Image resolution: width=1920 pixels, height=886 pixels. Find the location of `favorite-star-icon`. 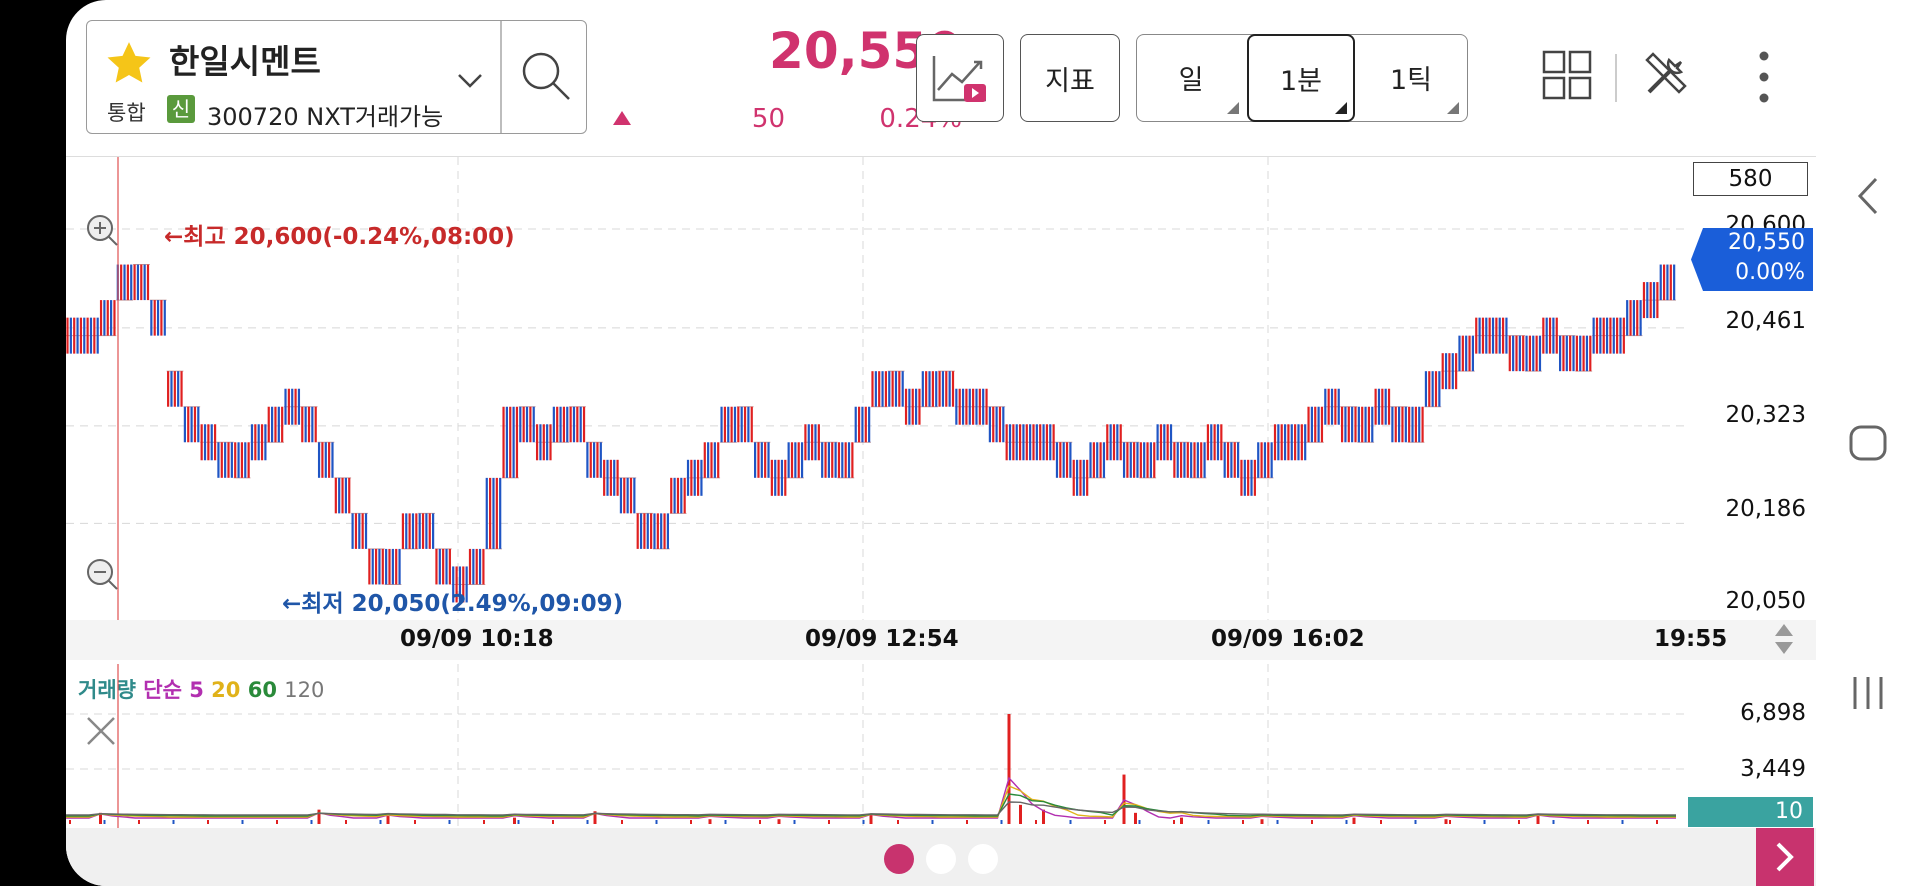

favorite-star-icon is located at coordinates (129, 64).